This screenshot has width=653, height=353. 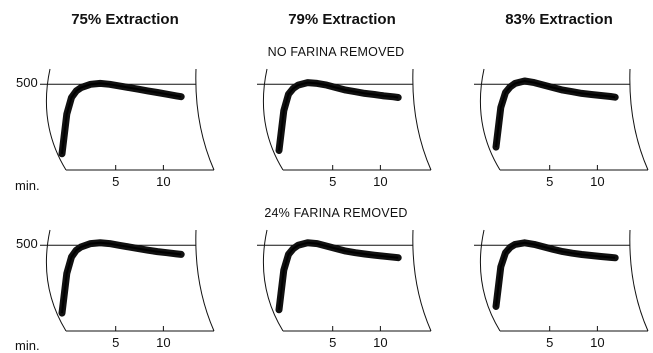 I want to click on column-title-83: 83% Extraction, so click(x=559, y=19).